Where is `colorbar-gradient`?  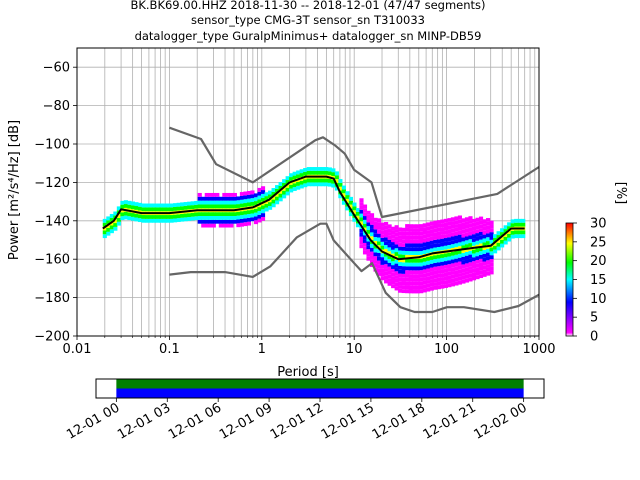
colorbar-gradient is located at coordinates (569, 279).